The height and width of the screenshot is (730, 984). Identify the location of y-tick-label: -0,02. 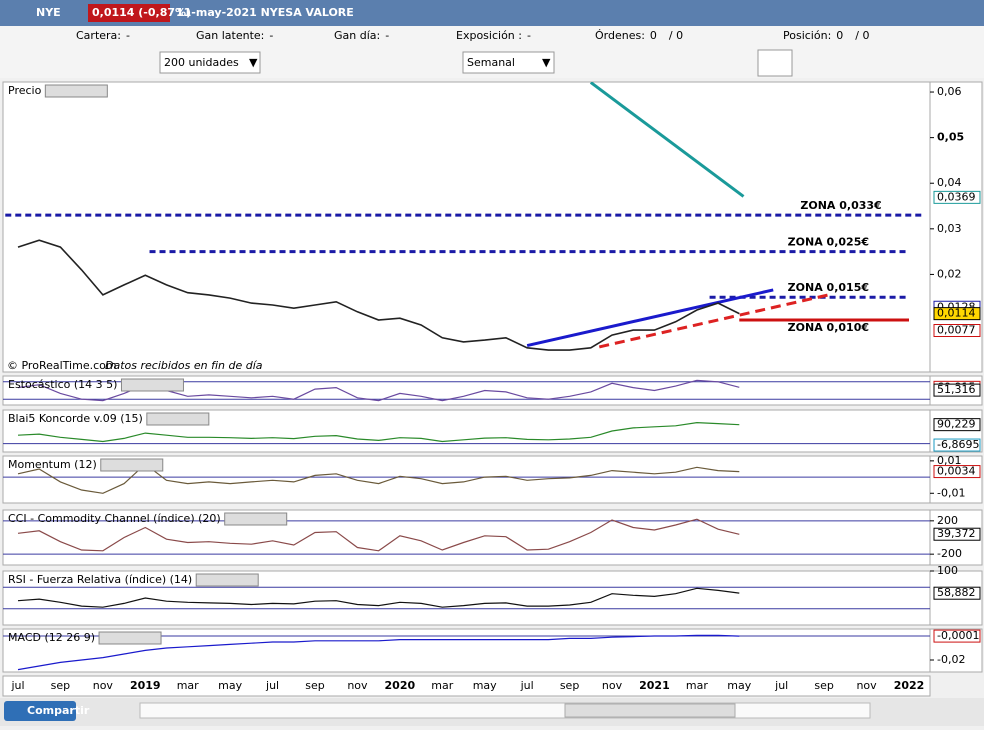
(951, 659).